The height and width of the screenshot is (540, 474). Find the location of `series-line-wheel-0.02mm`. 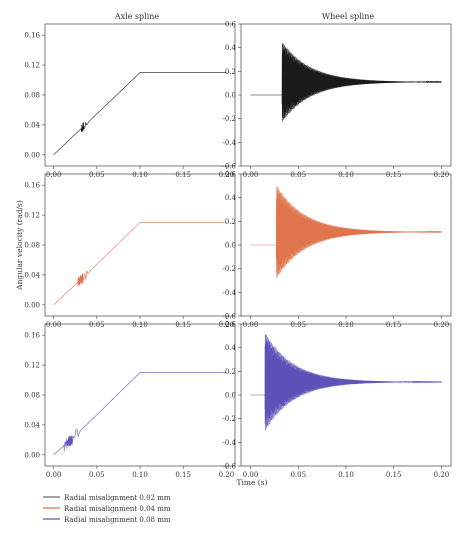

series-line-wheel-0.02mm is located at coordinates (346, 82).